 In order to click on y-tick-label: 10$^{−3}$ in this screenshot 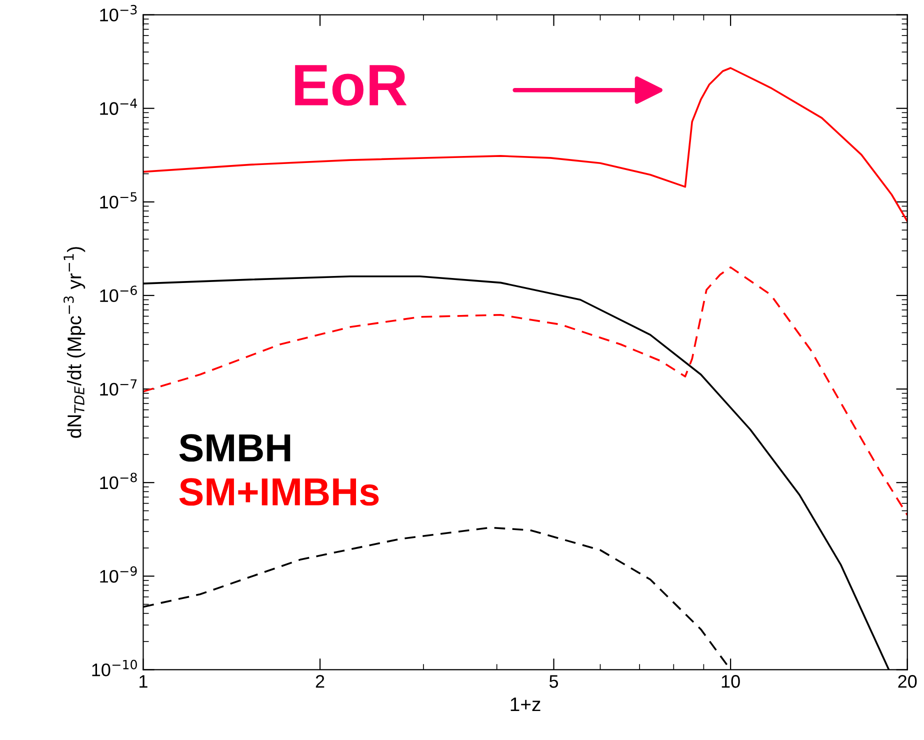, I will do `click(118, 13)`.